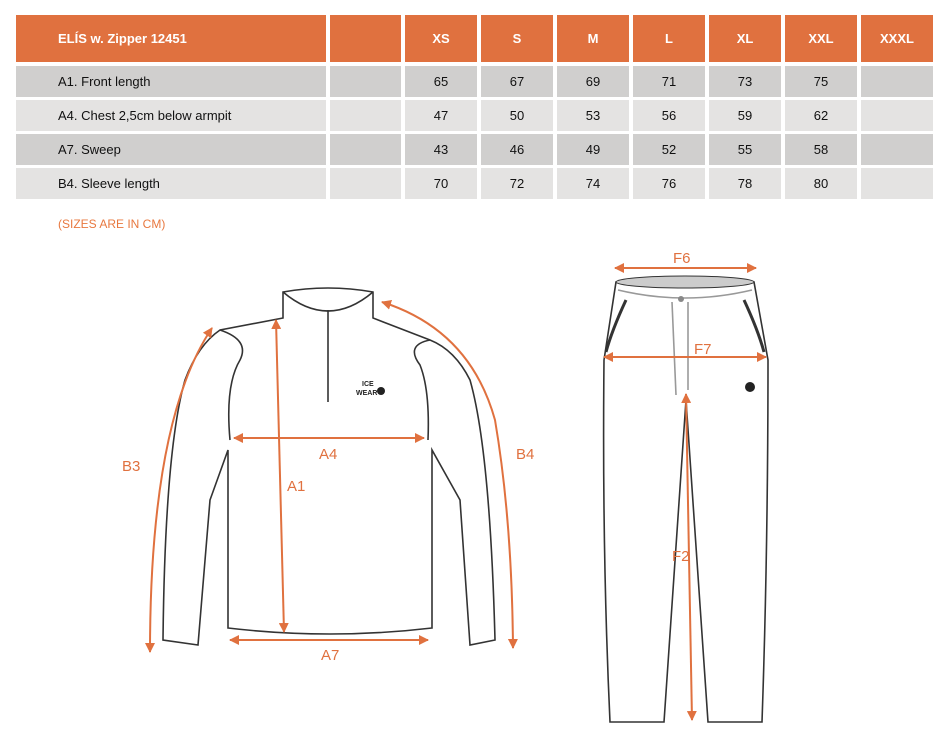  I want to click on svg-text: ICE, so click(368, 384).